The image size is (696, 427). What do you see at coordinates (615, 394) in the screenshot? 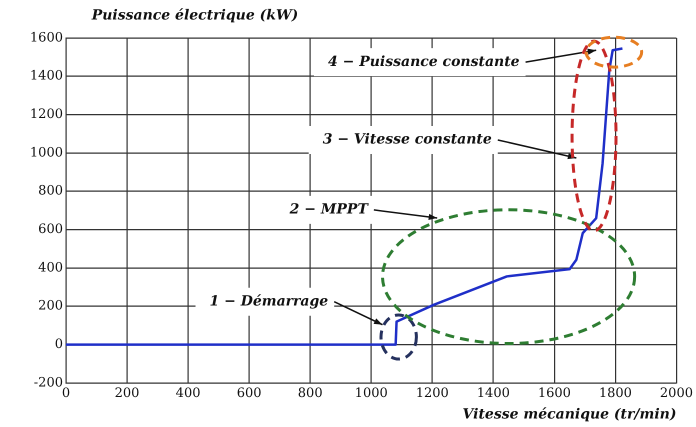
I see `x-tick-label: 1800` at bounding box center [615, 394].